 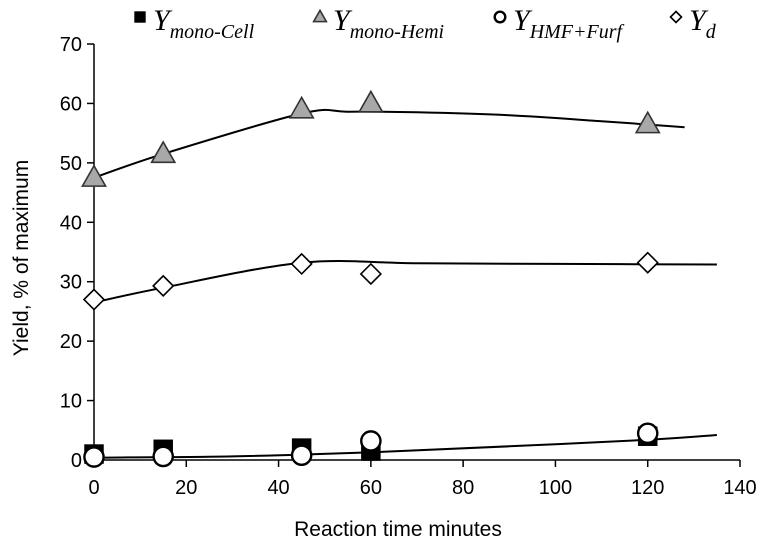 I want to click on y-tick-label: 0, so click(x=76, y=461).